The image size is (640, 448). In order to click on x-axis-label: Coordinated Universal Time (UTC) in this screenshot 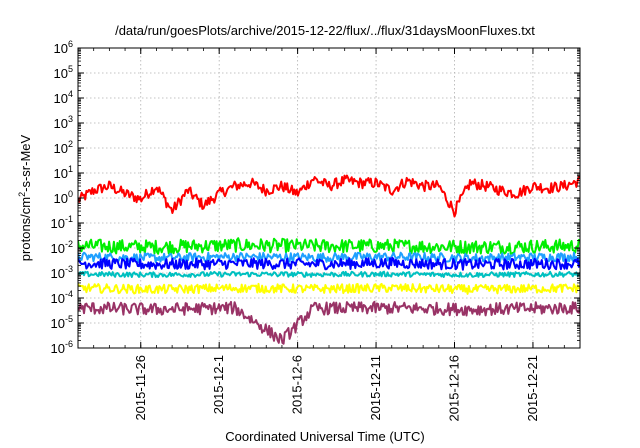, I will do `click(324, 436)`.